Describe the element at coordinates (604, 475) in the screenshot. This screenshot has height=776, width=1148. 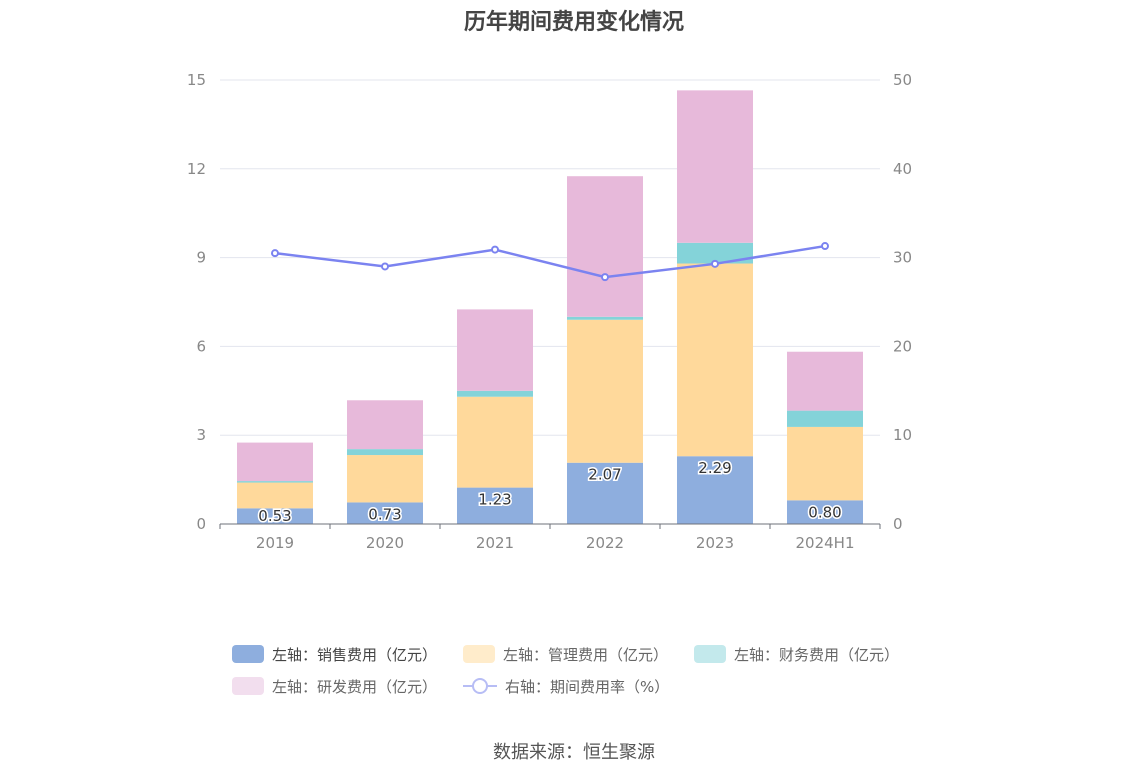
I see `bar-data-label: 2.07` at that location.